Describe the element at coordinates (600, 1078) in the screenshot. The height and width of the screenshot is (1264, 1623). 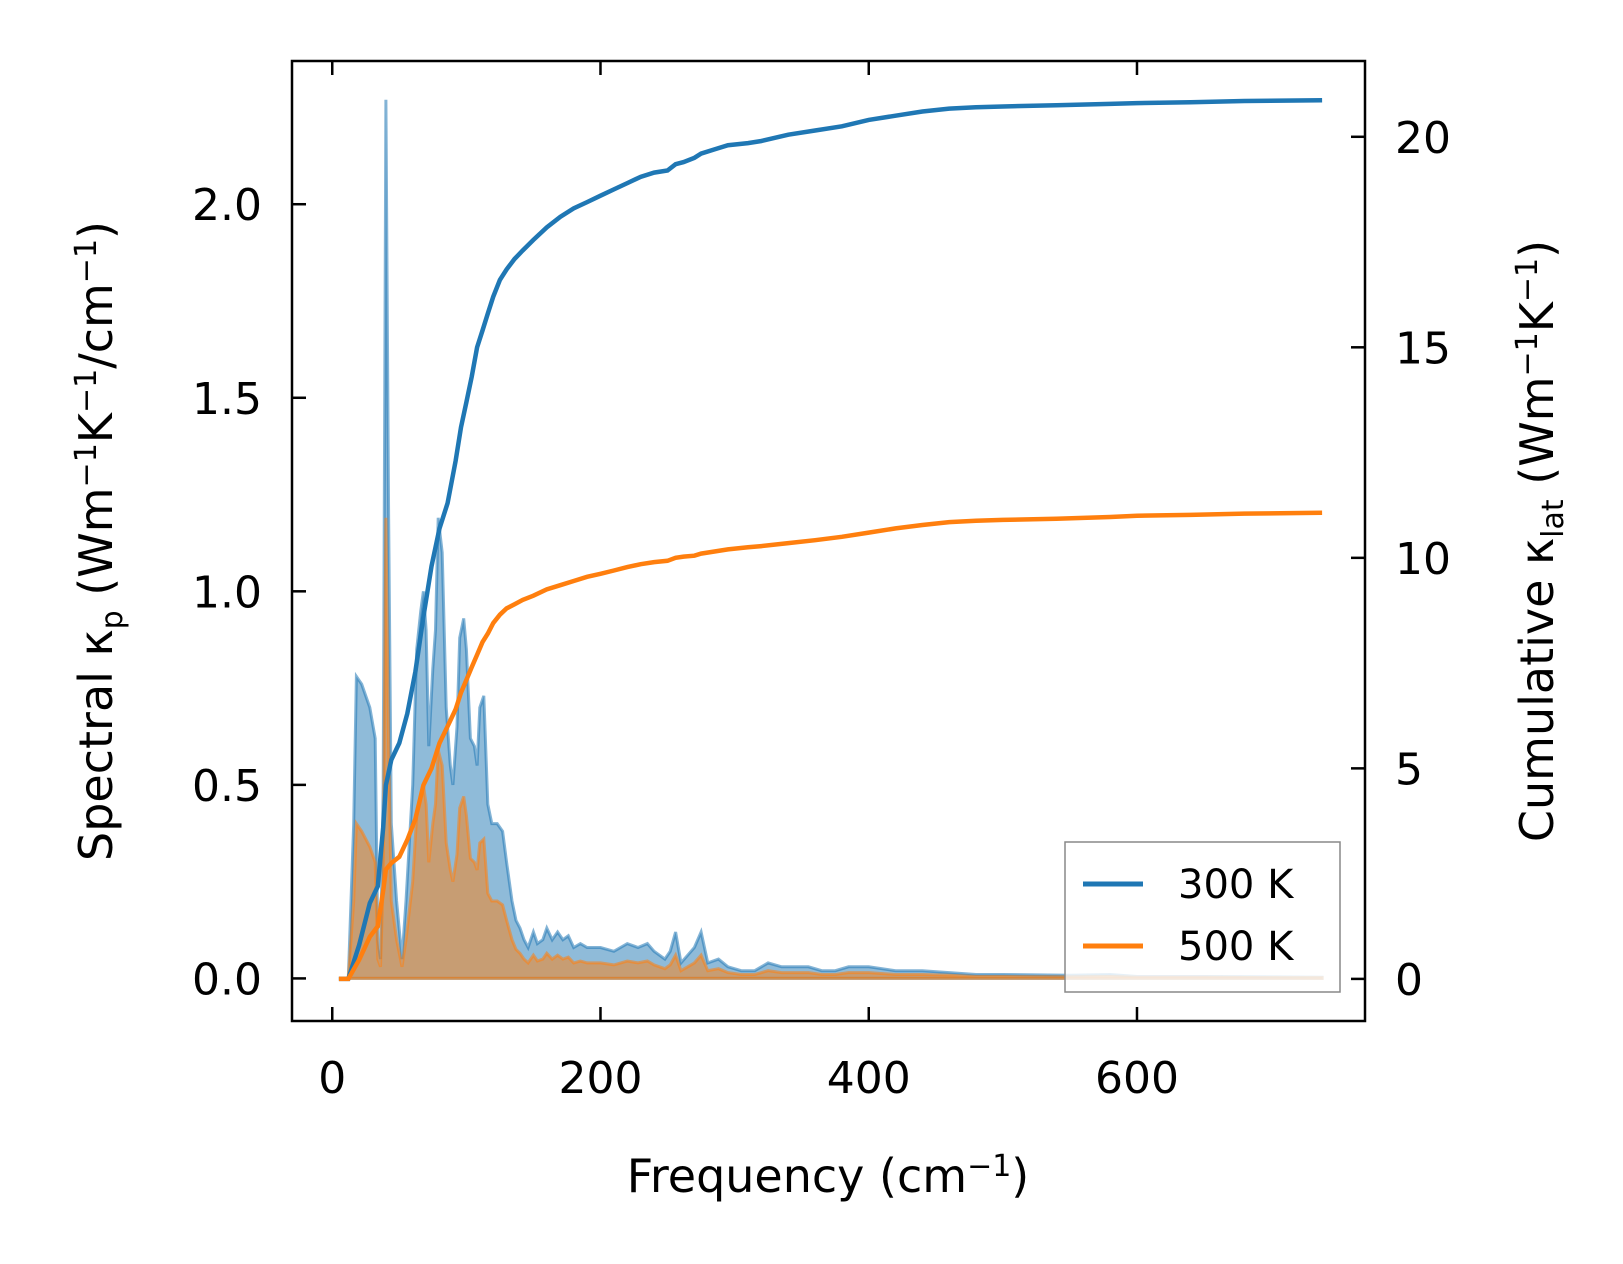
I see `x-tick-label: 200` at that location.